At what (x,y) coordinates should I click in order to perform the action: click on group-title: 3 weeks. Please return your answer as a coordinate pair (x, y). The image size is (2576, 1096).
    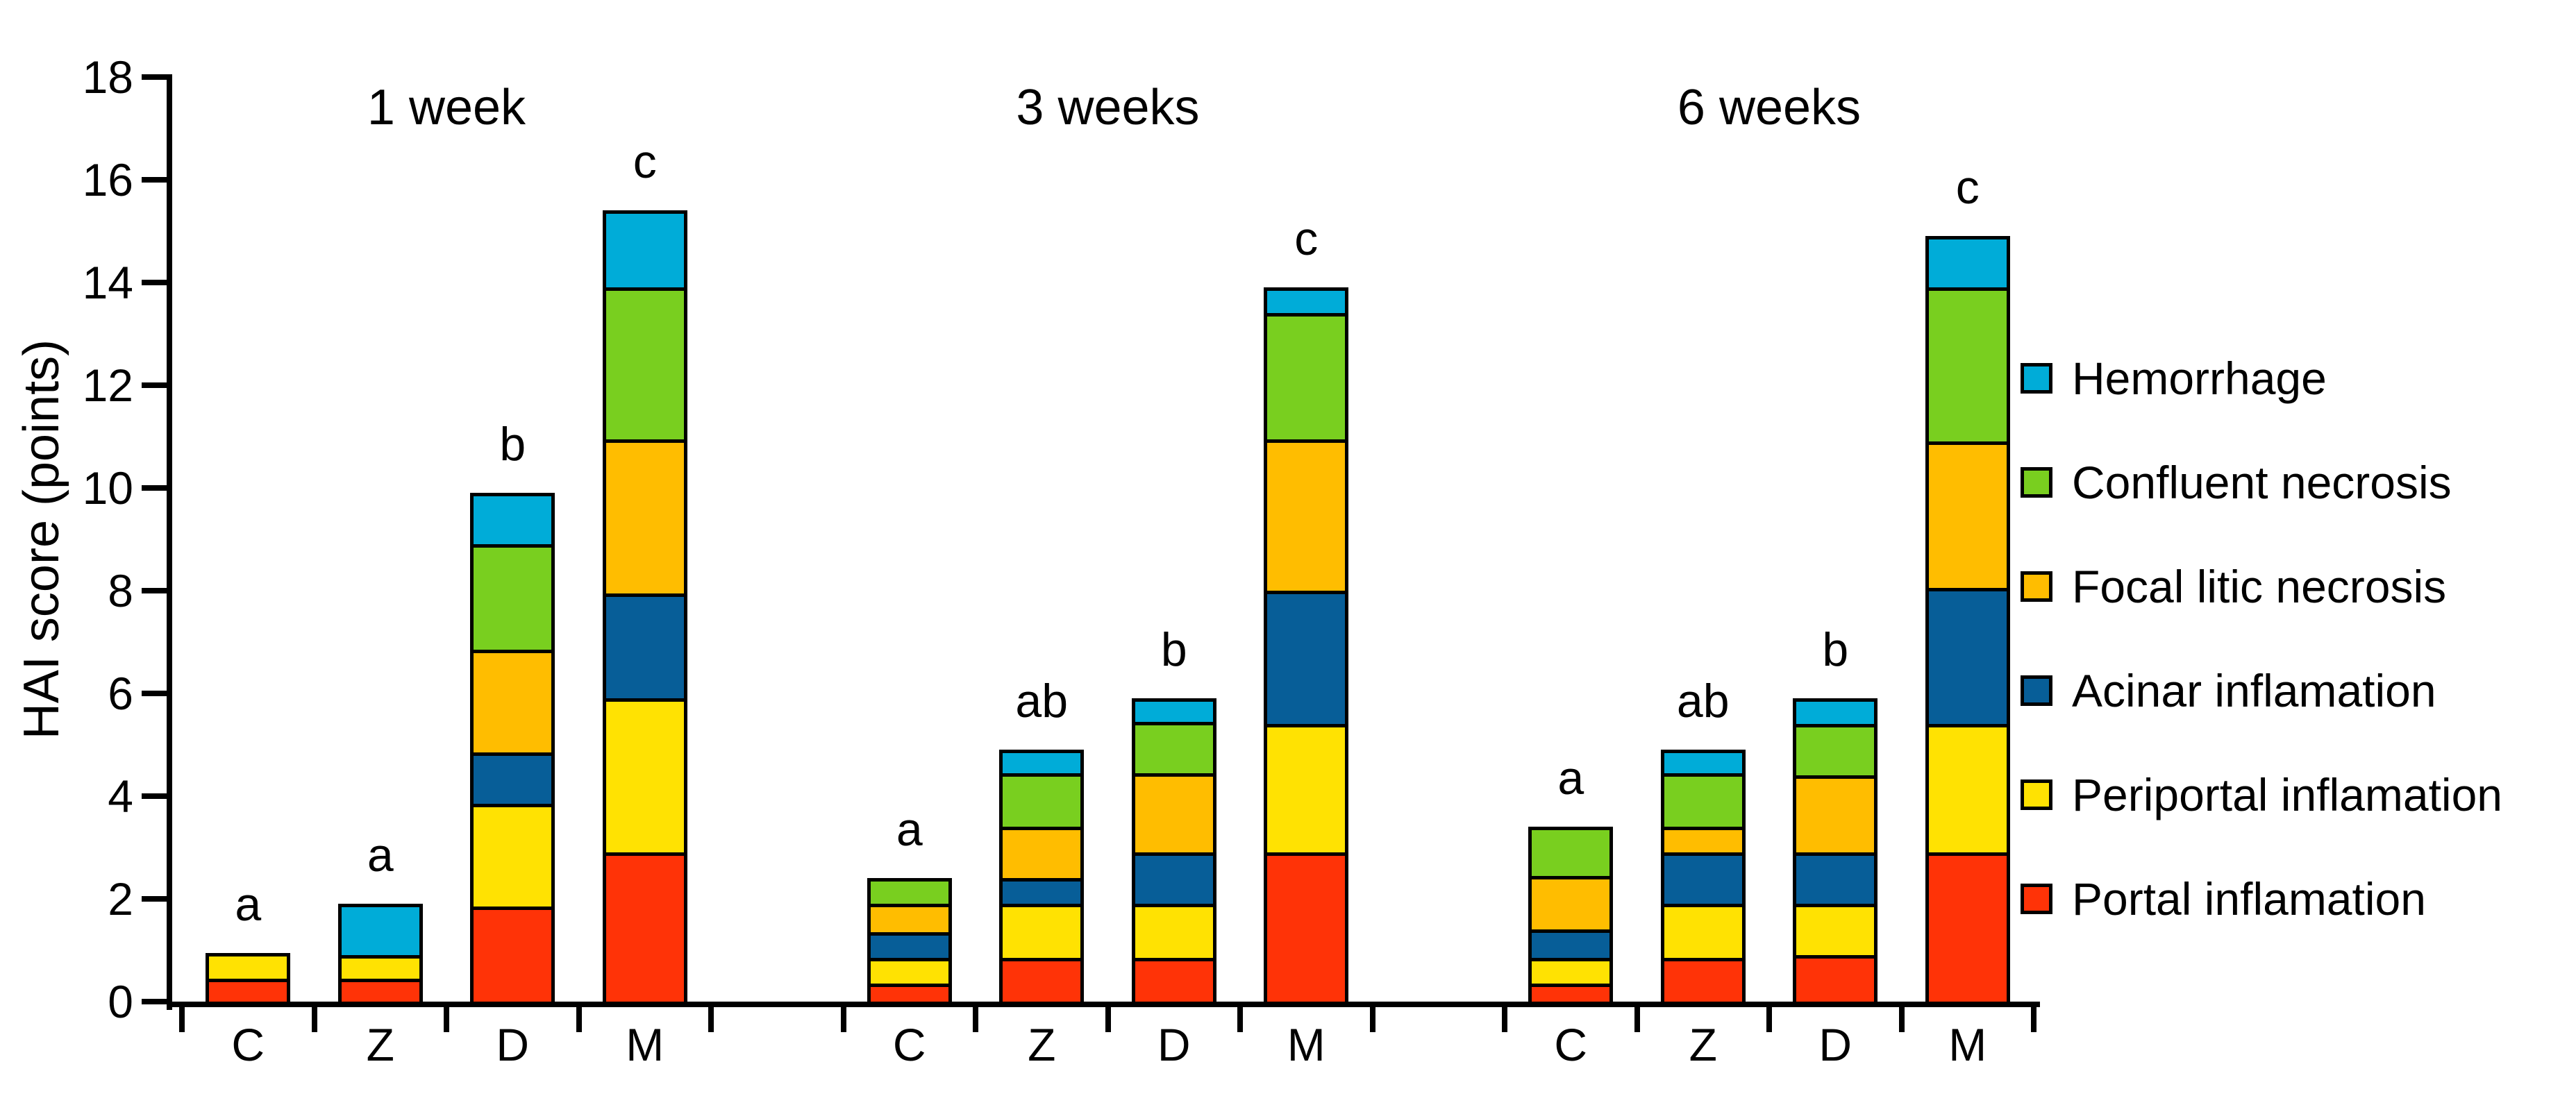
    Looking at the image, I should click on (1108, 107).